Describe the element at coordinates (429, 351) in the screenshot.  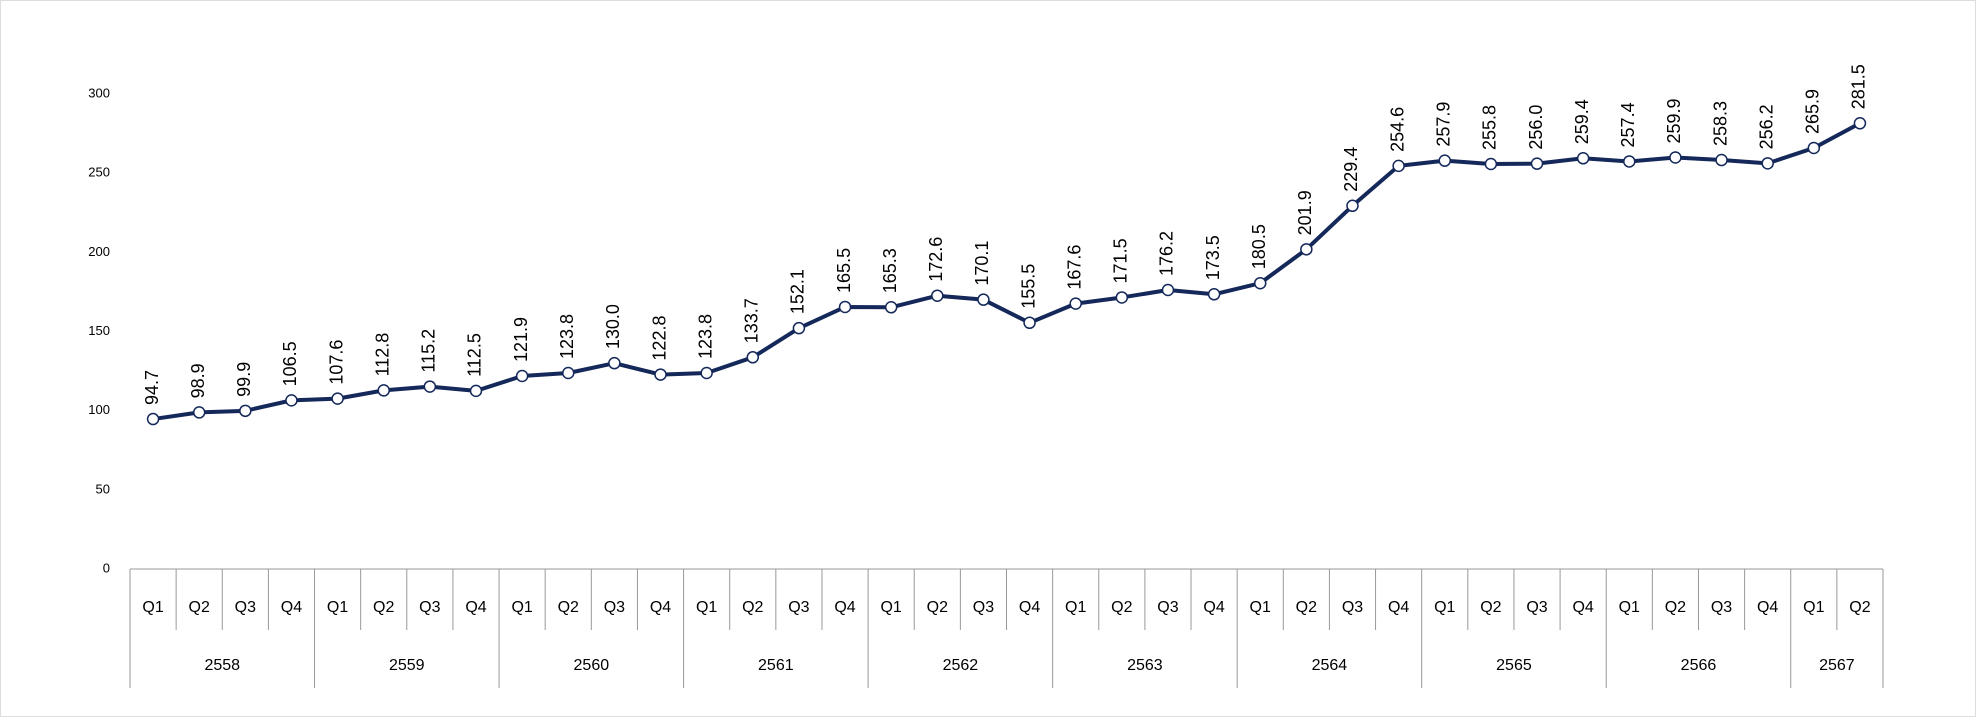
I see `data-label: 115.2` at that location.